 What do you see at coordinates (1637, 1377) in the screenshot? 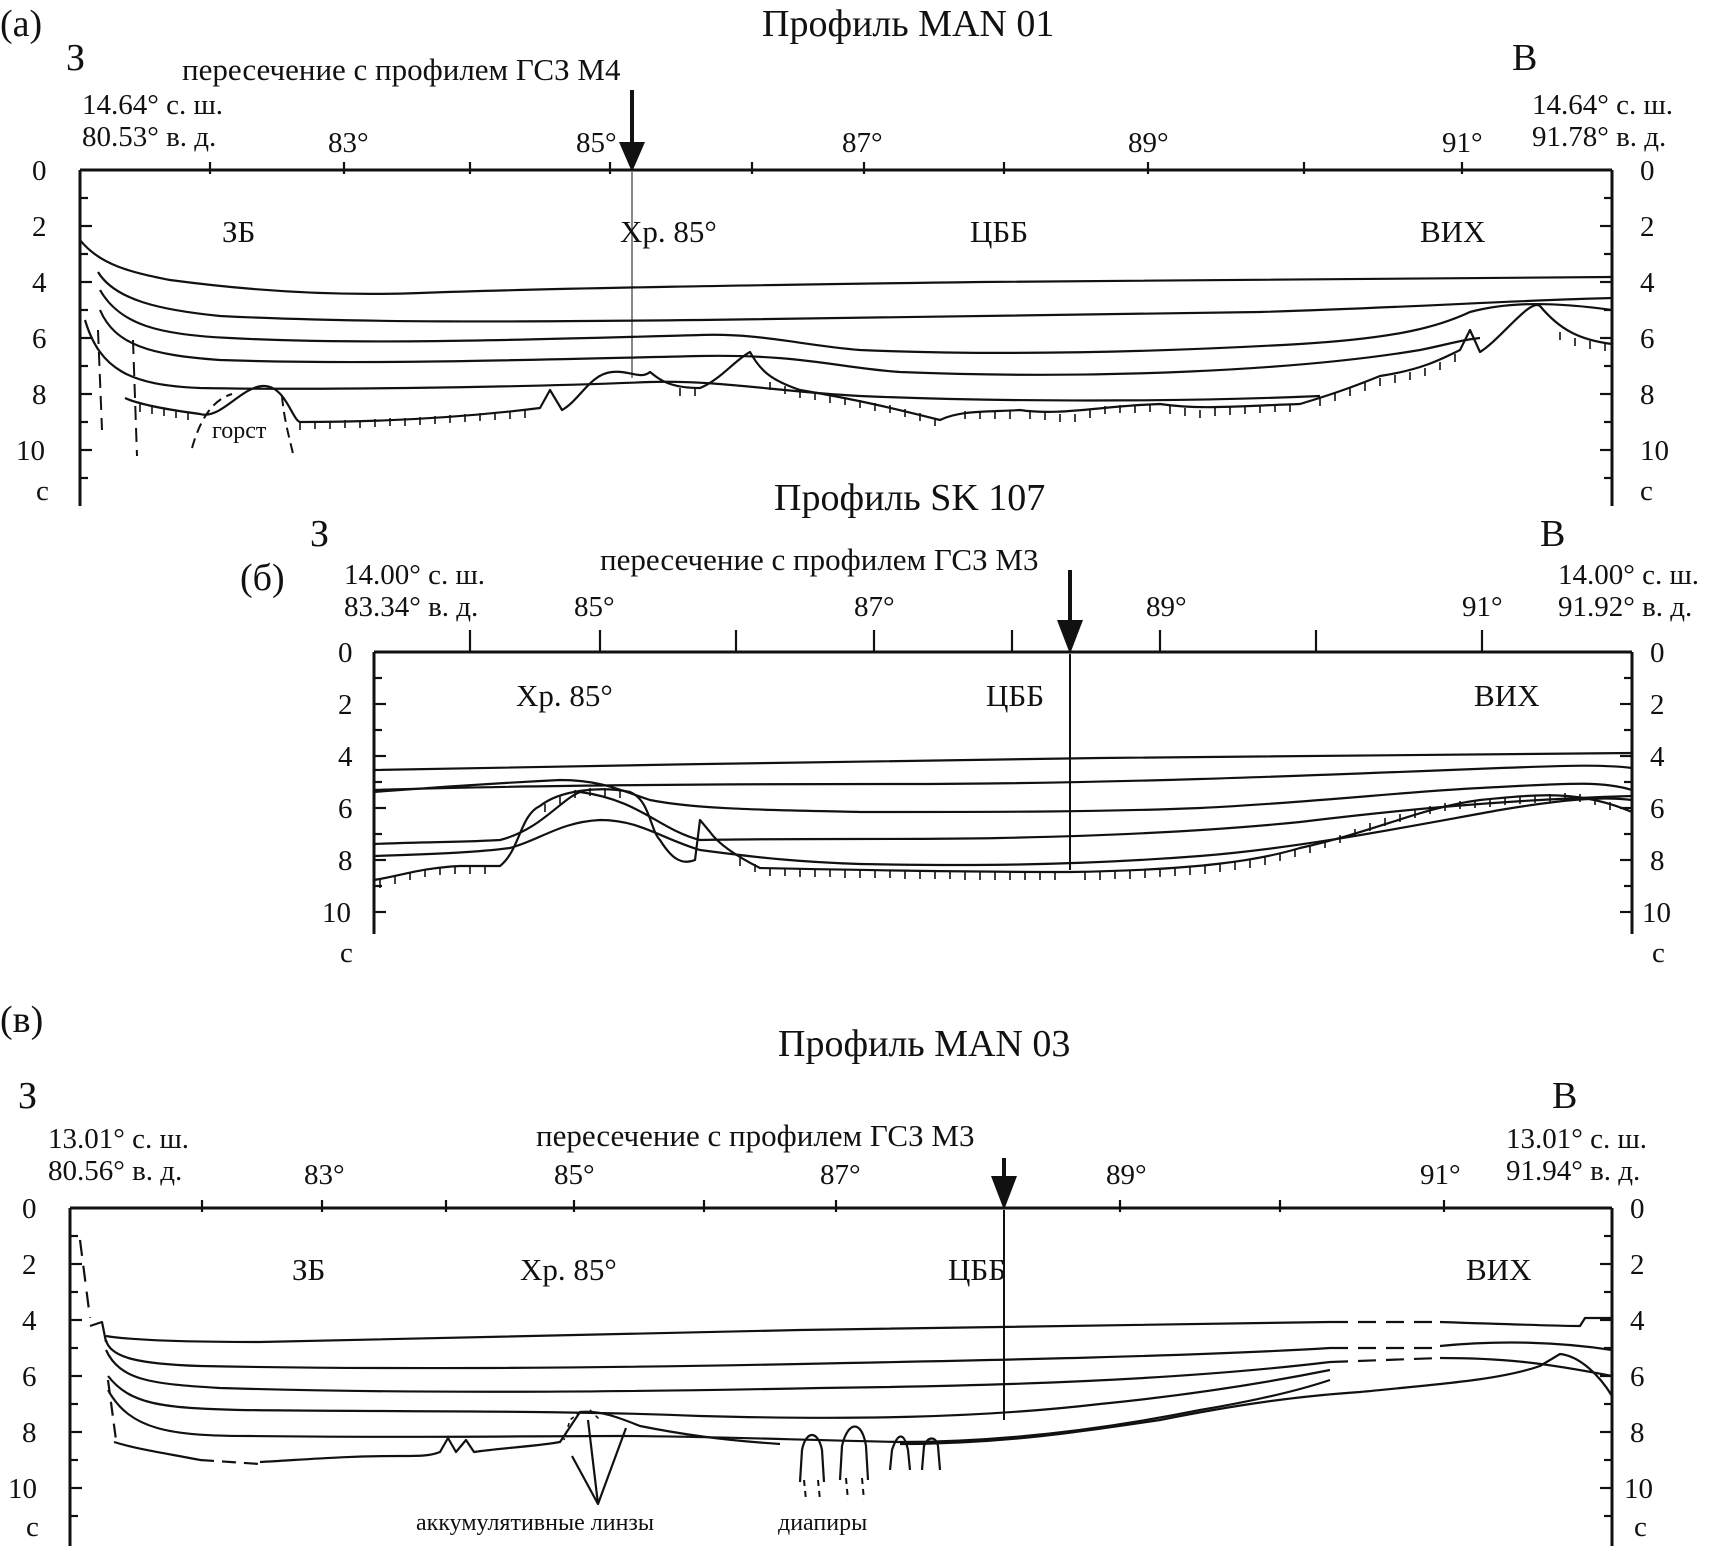
I see `panel-c-depth-6-right: 6` at bounding box center [1637, 1377].